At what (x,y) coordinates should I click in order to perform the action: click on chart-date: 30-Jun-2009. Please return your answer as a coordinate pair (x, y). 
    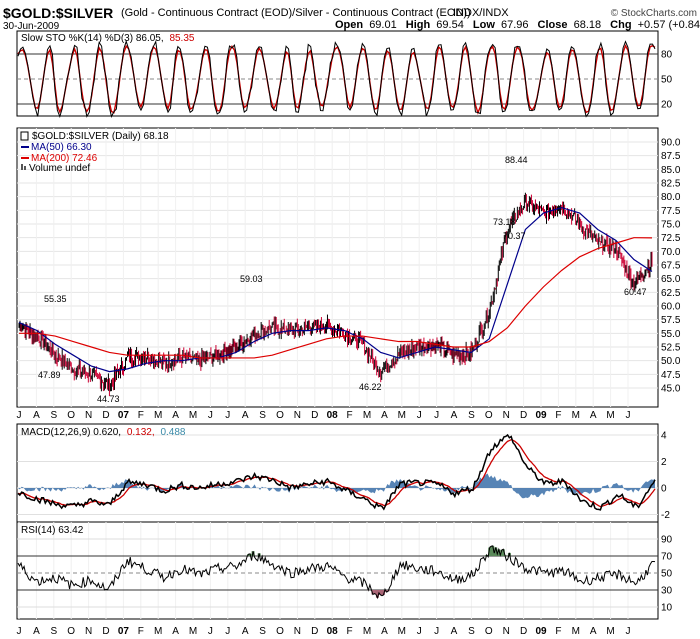
    Looking at the image, I should click on (31, 26).